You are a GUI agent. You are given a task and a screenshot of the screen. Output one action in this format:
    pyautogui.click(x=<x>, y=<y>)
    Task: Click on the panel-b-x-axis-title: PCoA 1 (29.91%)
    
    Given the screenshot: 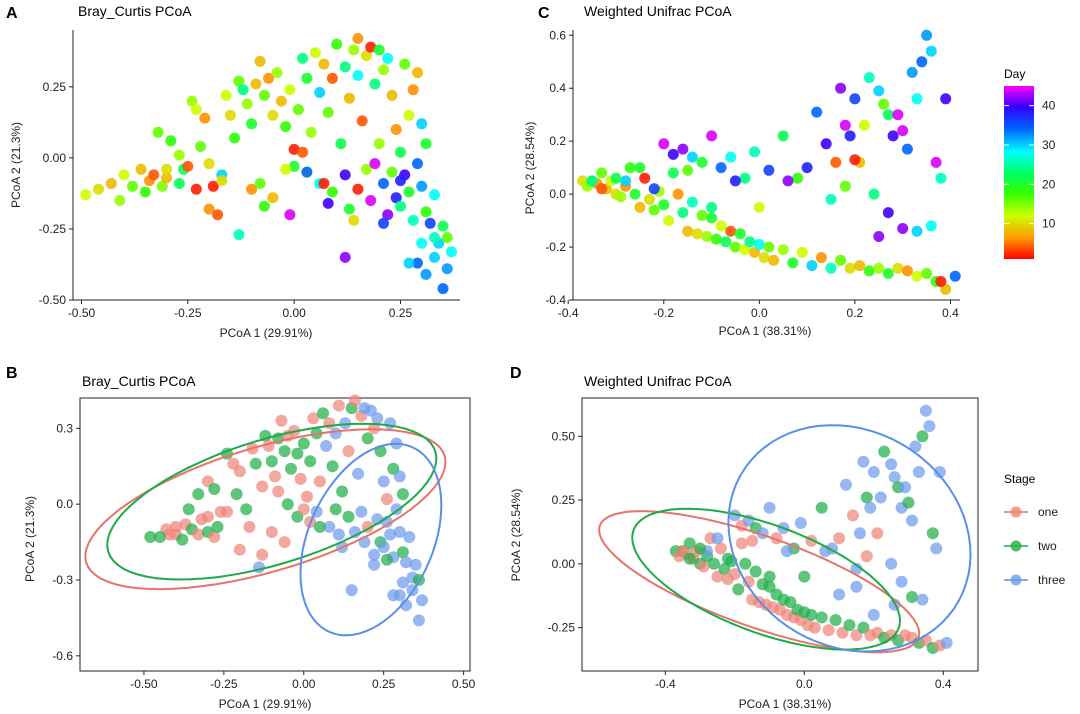 What is the action you would take?
    pyautogui.click(x=265, y=704)
    